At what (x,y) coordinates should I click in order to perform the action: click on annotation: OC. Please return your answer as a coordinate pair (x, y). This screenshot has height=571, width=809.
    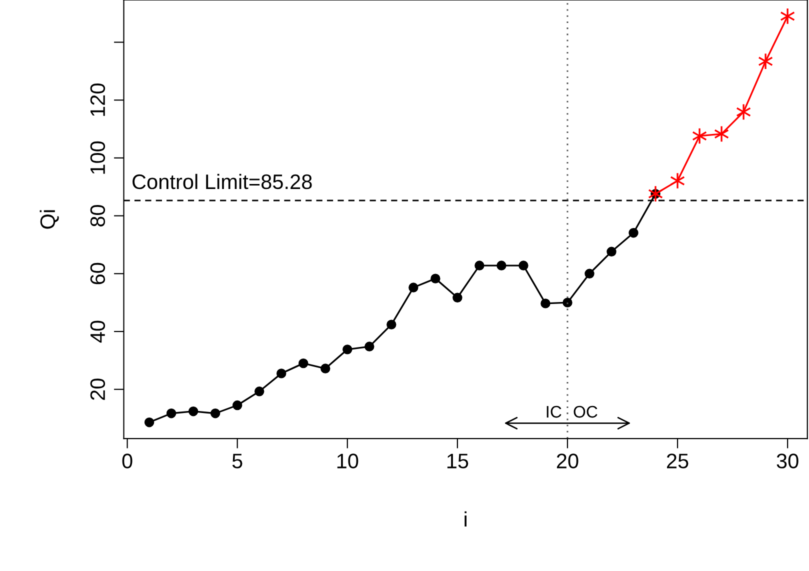
    Looking at the image, I should click on (586, 412).